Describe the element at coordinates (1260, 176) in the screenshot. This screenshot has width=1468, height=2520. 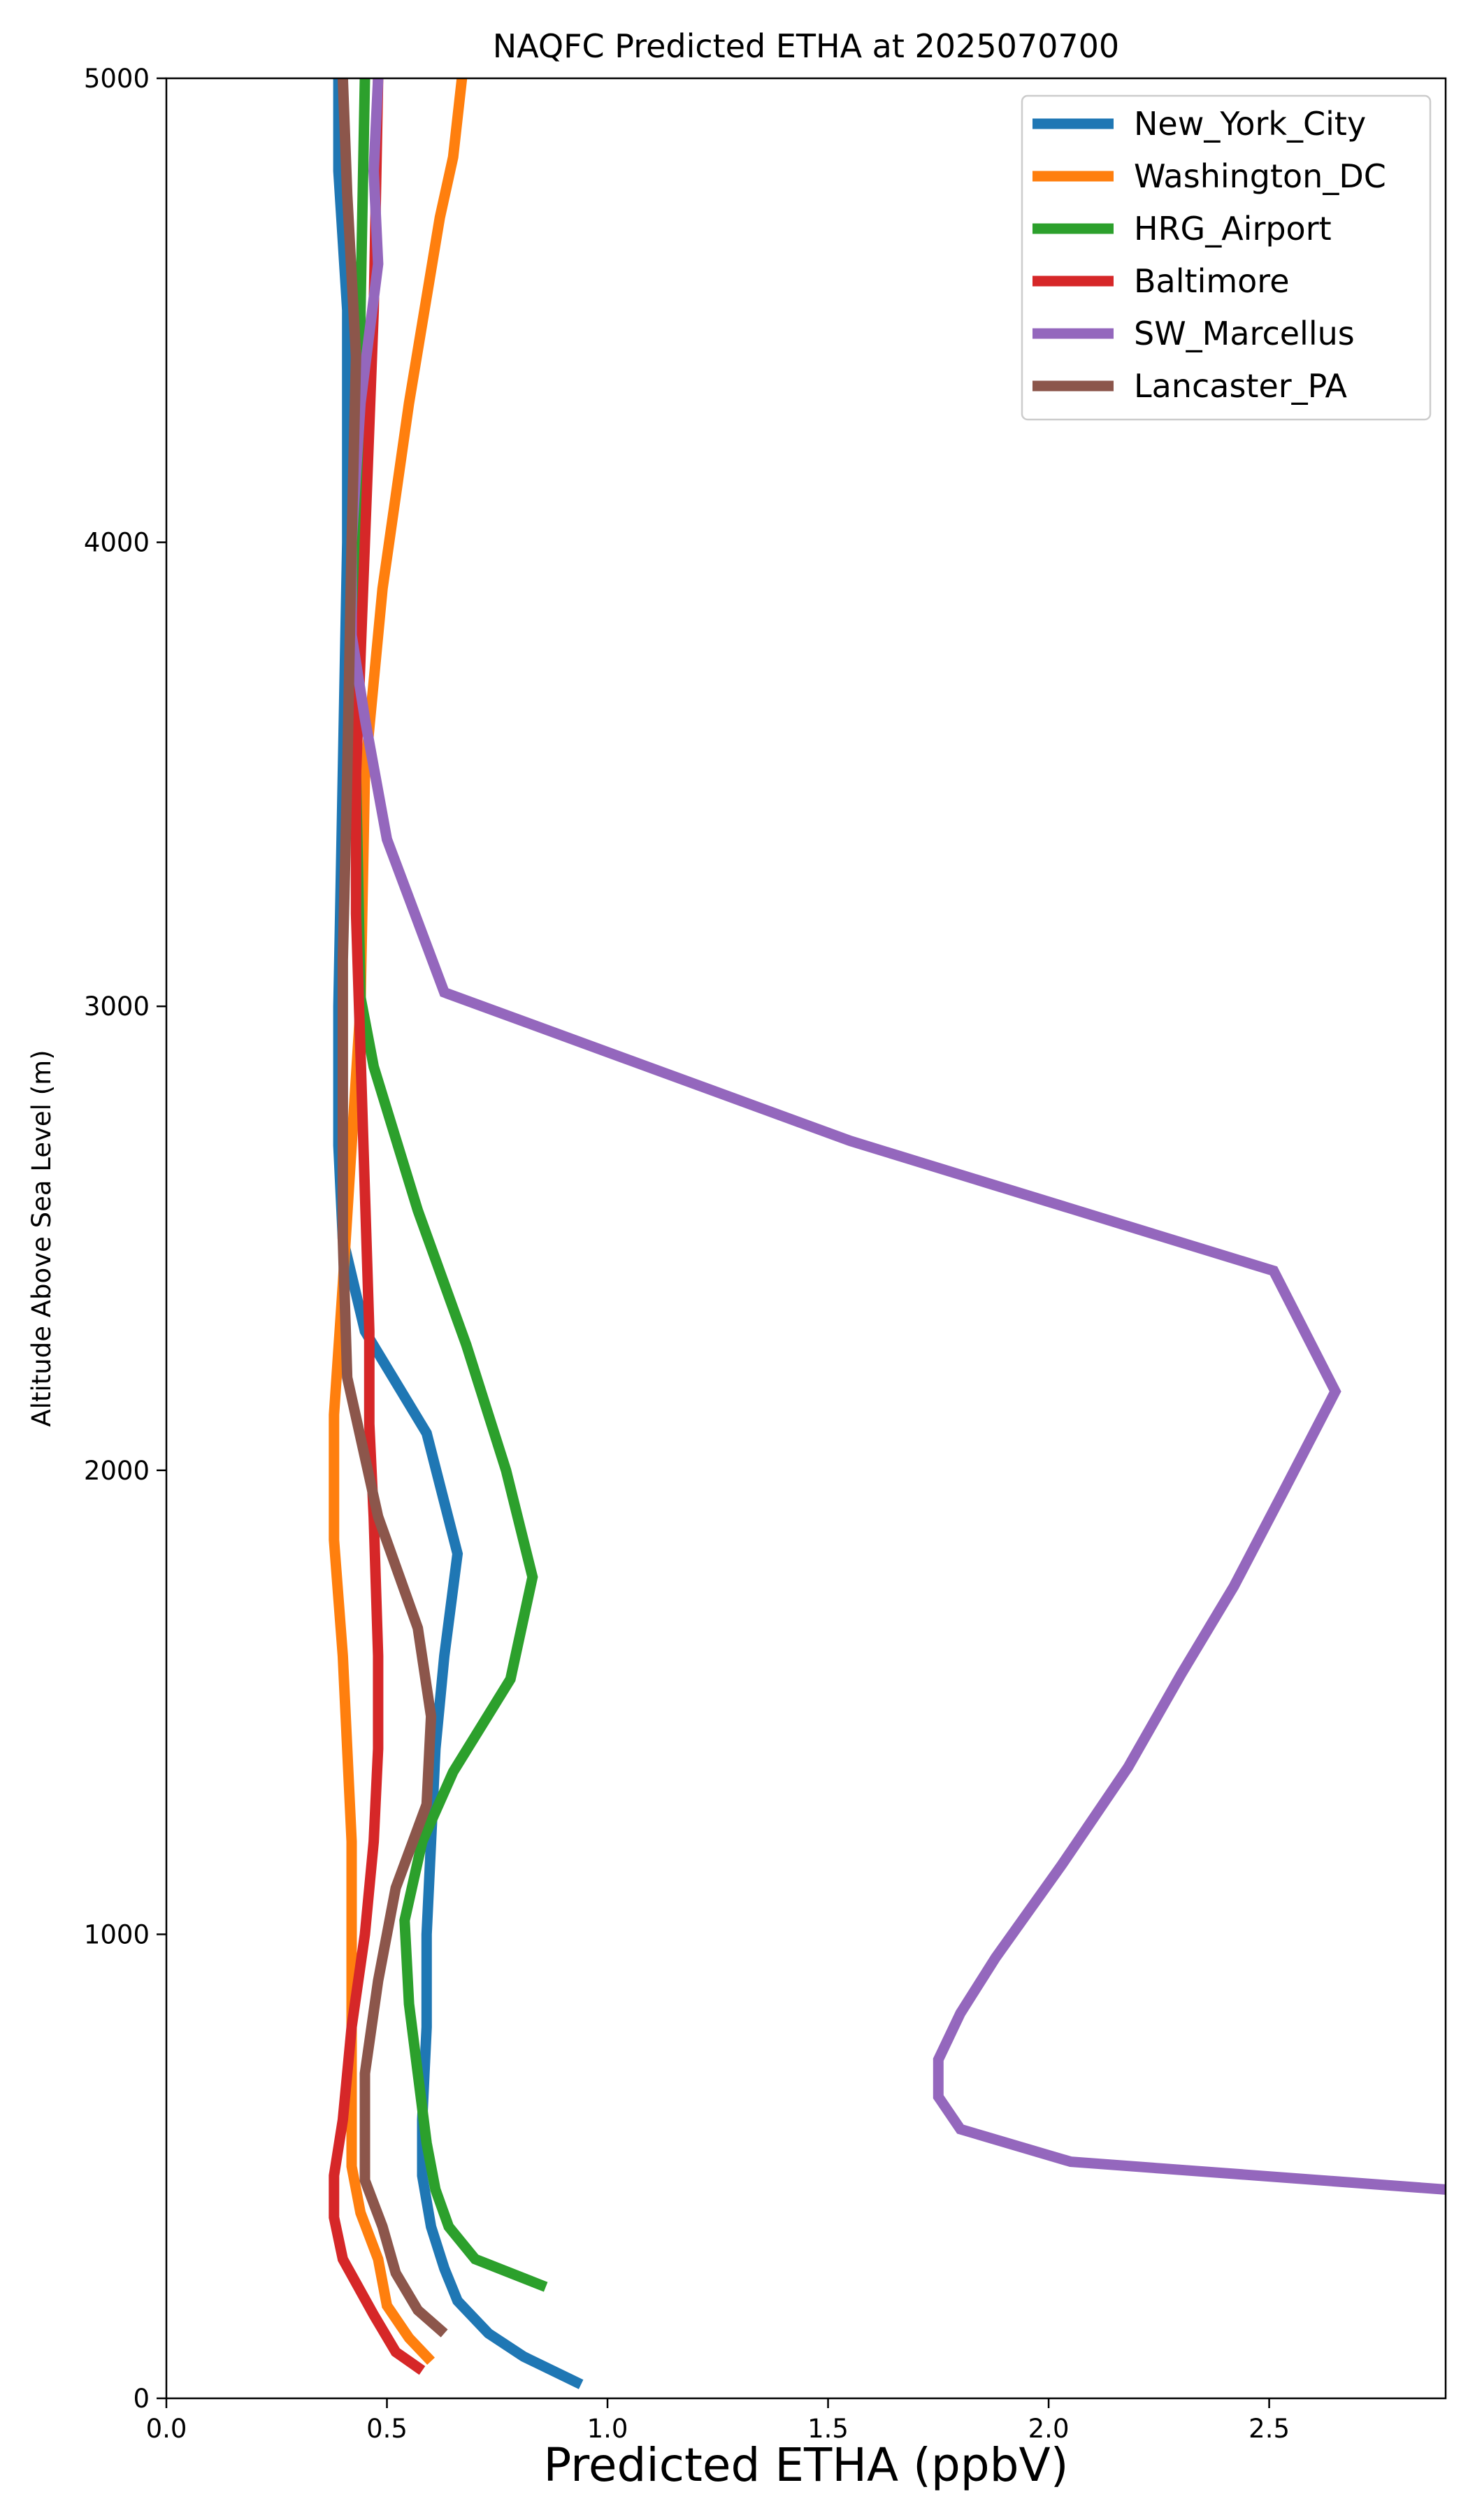
I see `legend-label: Washington_DC` at that location.